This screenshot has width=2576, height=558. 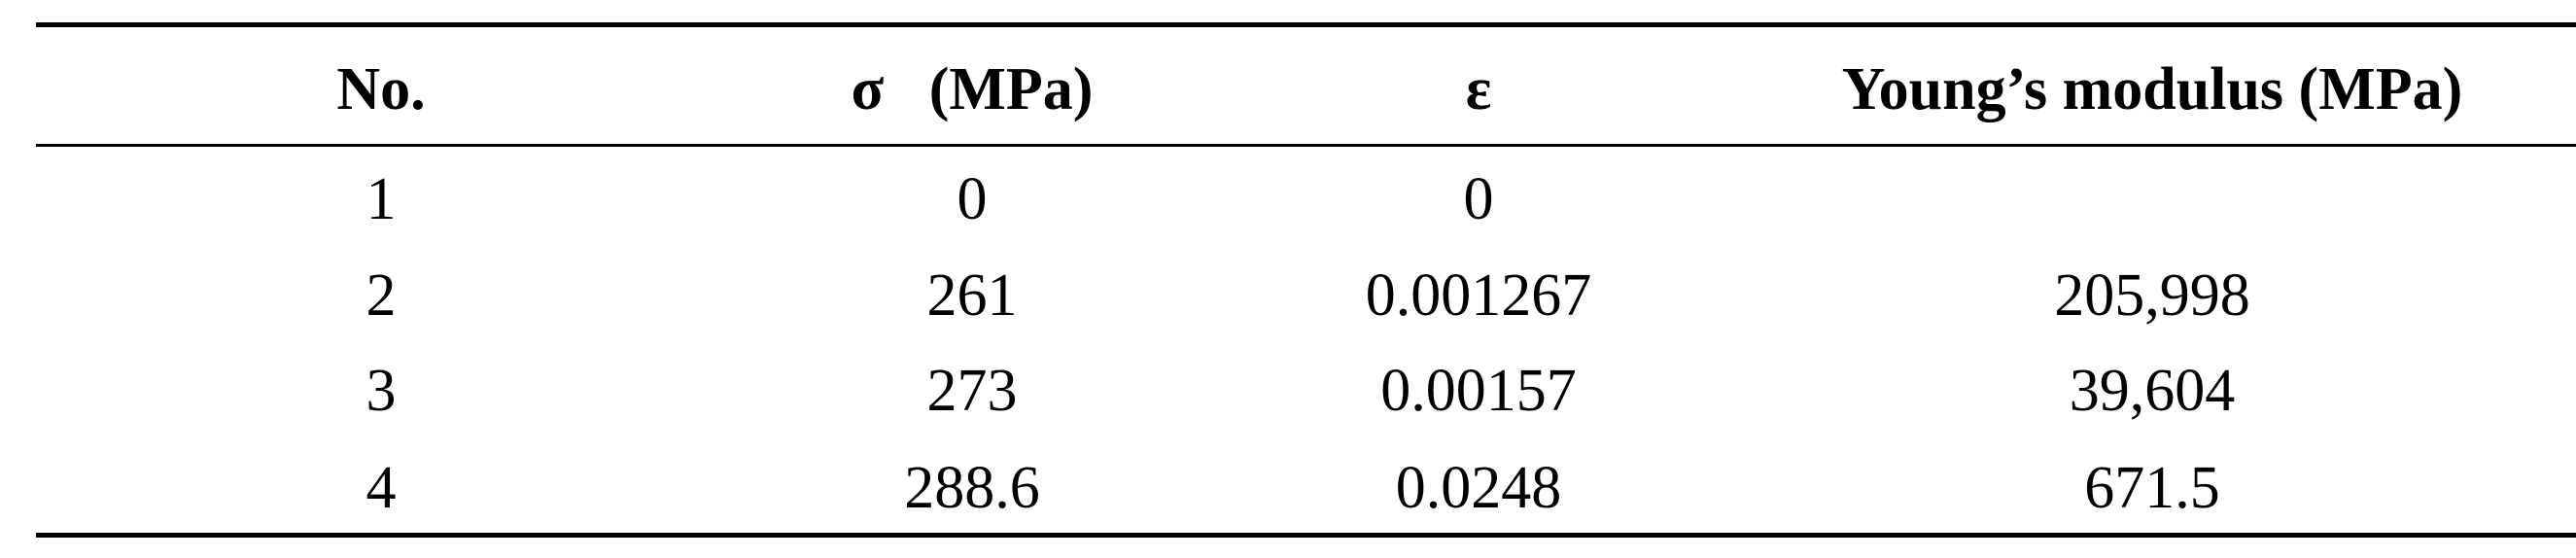 What do you see at coordinates (972, 89) in the screenshot?
I see `header-cell: σ (MPa)` at bounding box center [972, 89].